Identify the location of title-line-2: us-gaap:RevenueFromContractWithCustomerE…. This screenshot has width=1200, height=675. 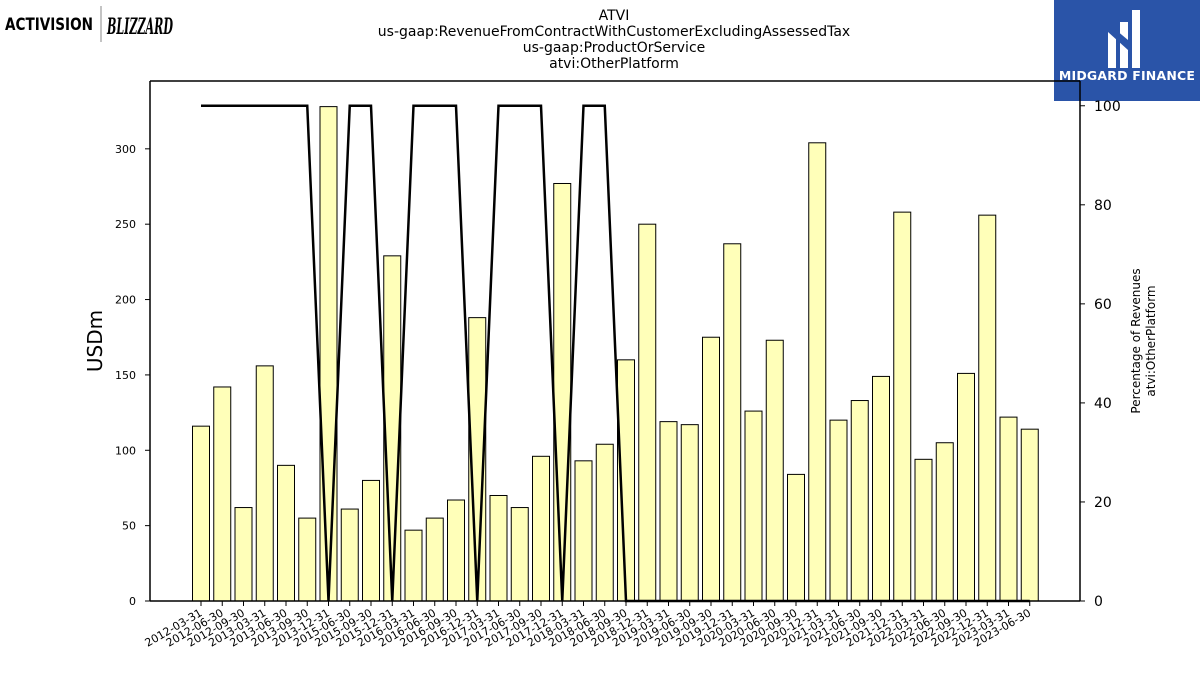
(614, 32).